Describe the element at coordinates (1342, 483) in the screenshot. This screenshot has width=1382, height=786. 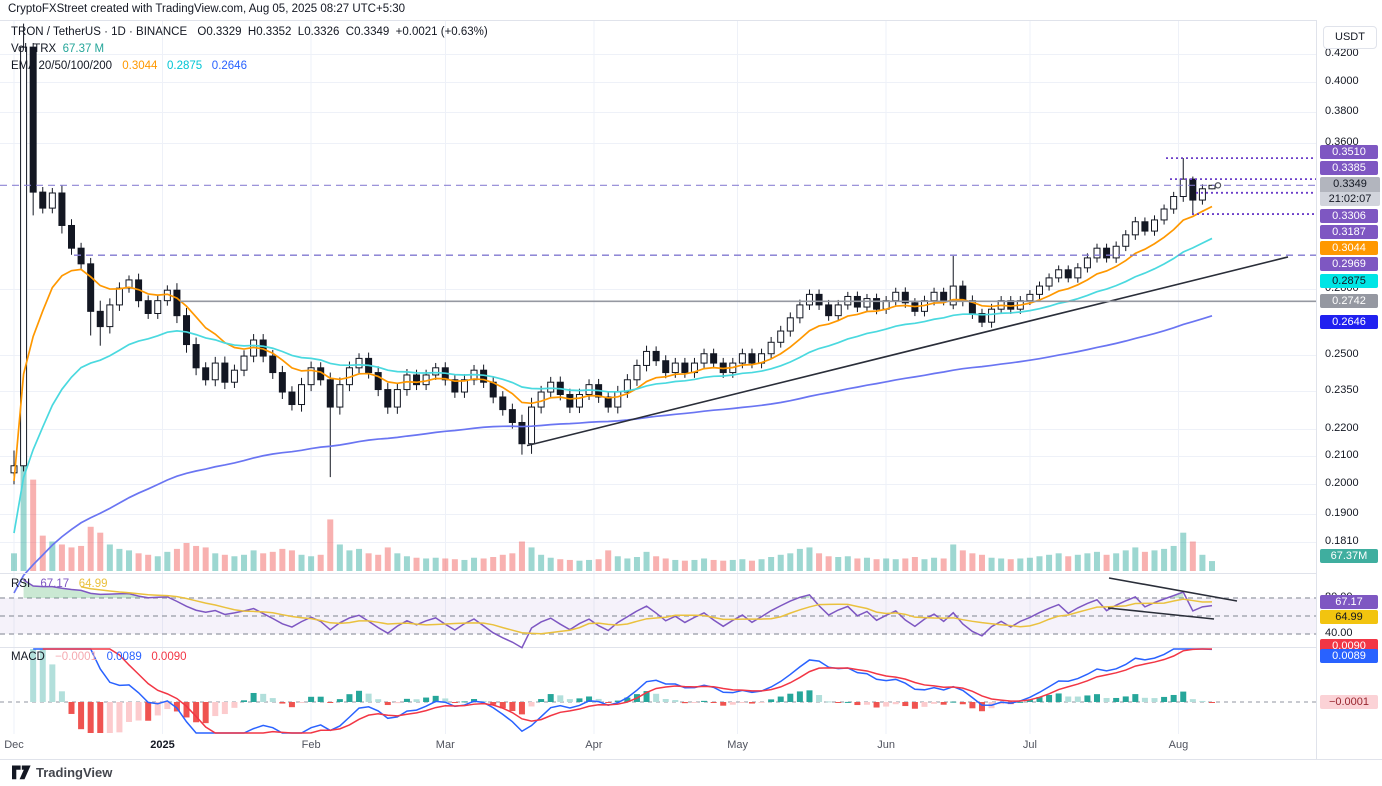
I see `price-tick-label: 0.2000` at that location.